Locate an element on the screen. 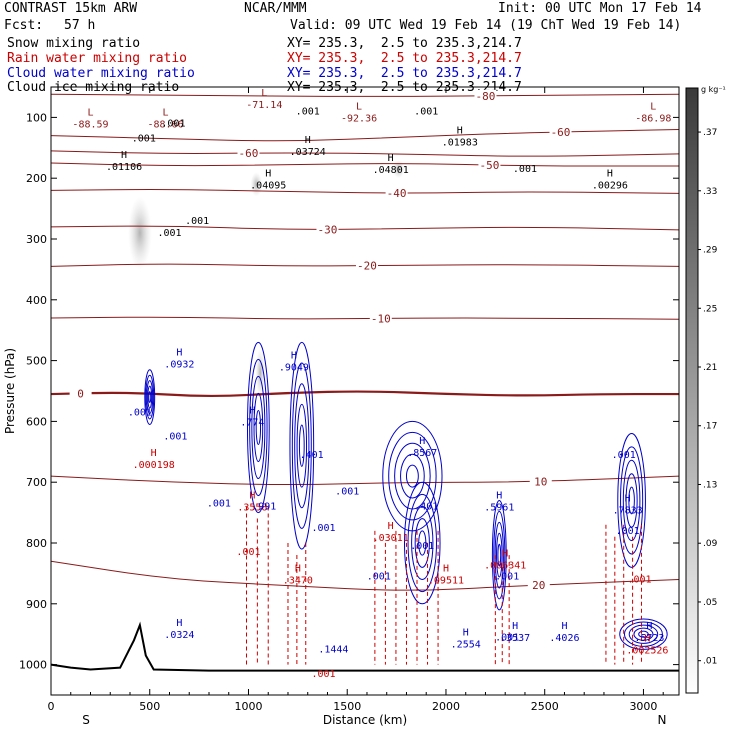 The height and width of the screenshot is (740, 740). isotherm-label: -60 is located at coordinates (561, 132).